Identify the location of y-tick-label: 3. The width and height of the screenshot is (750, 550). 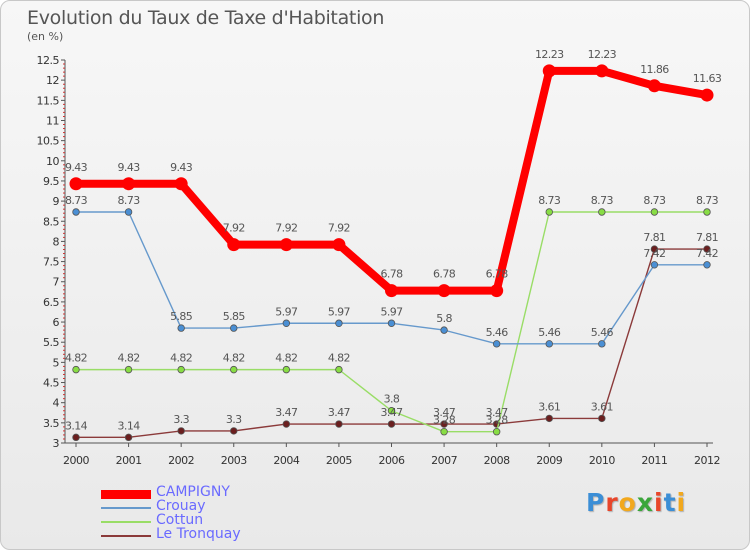
(56, 443).